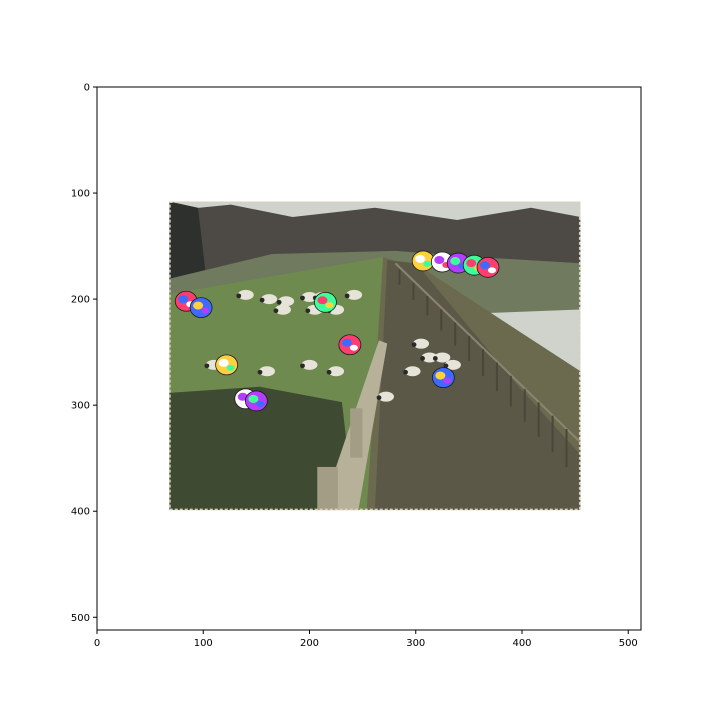  Describe the element at coordinates (80, 618) in the screenshot. I see `y-tick-label: 500` at that location.